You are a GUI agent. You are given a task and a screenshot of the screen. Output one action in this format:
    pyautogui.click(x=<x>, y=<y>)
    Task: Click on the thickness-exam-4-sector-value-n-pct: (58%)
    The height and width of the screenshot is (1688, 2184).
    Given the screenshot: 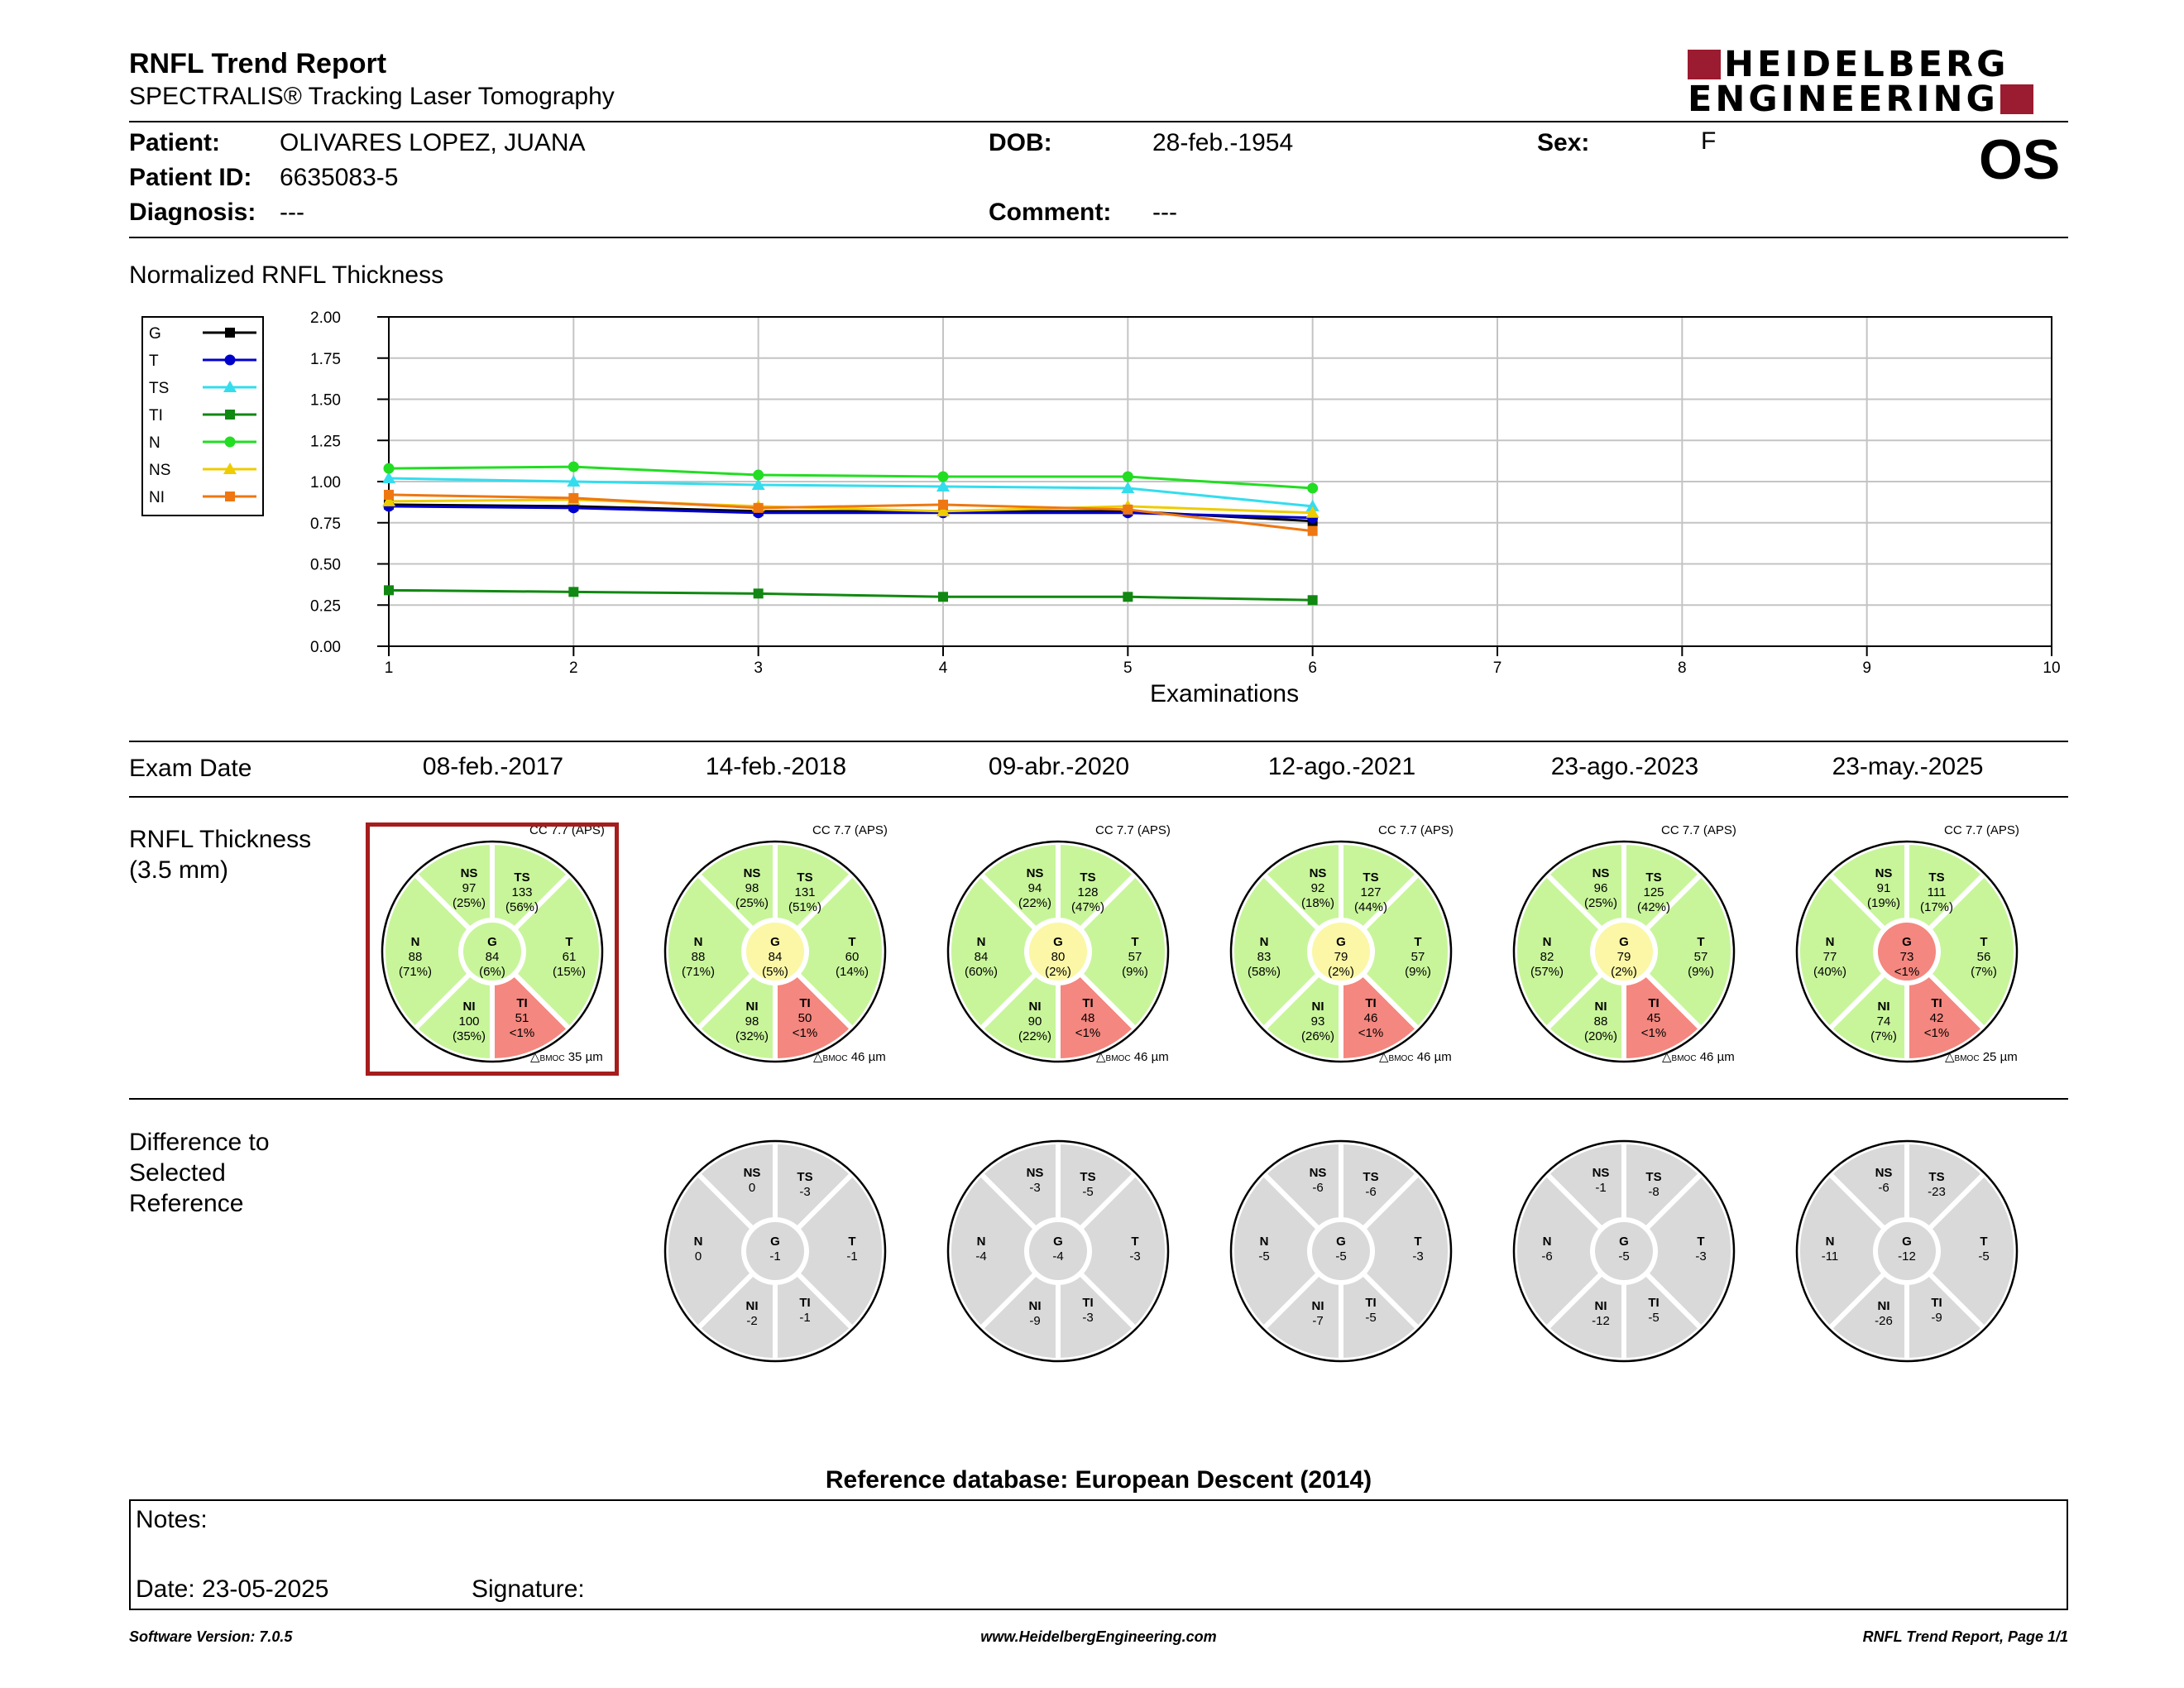 What is the action you would take?
    pyautogui.click(x=1264, y=972)
    